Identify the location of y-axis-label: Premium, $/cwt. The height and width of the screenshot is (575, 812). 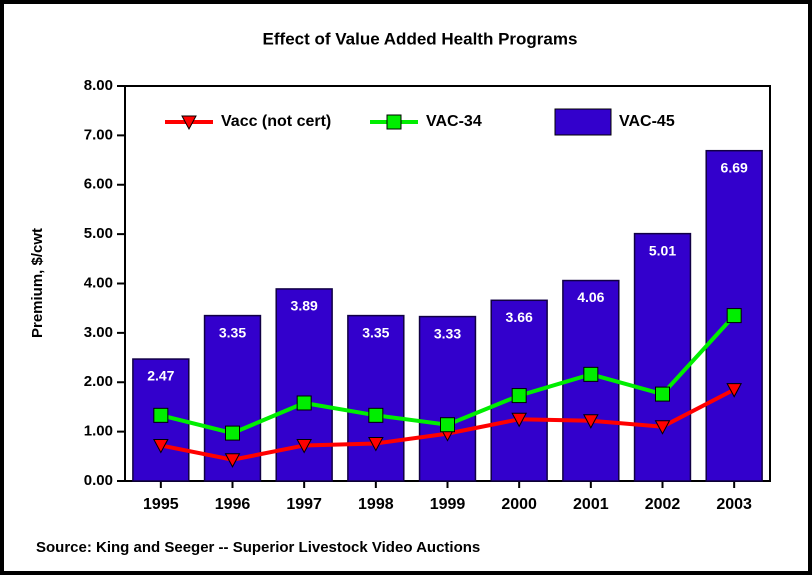
(37, 283).